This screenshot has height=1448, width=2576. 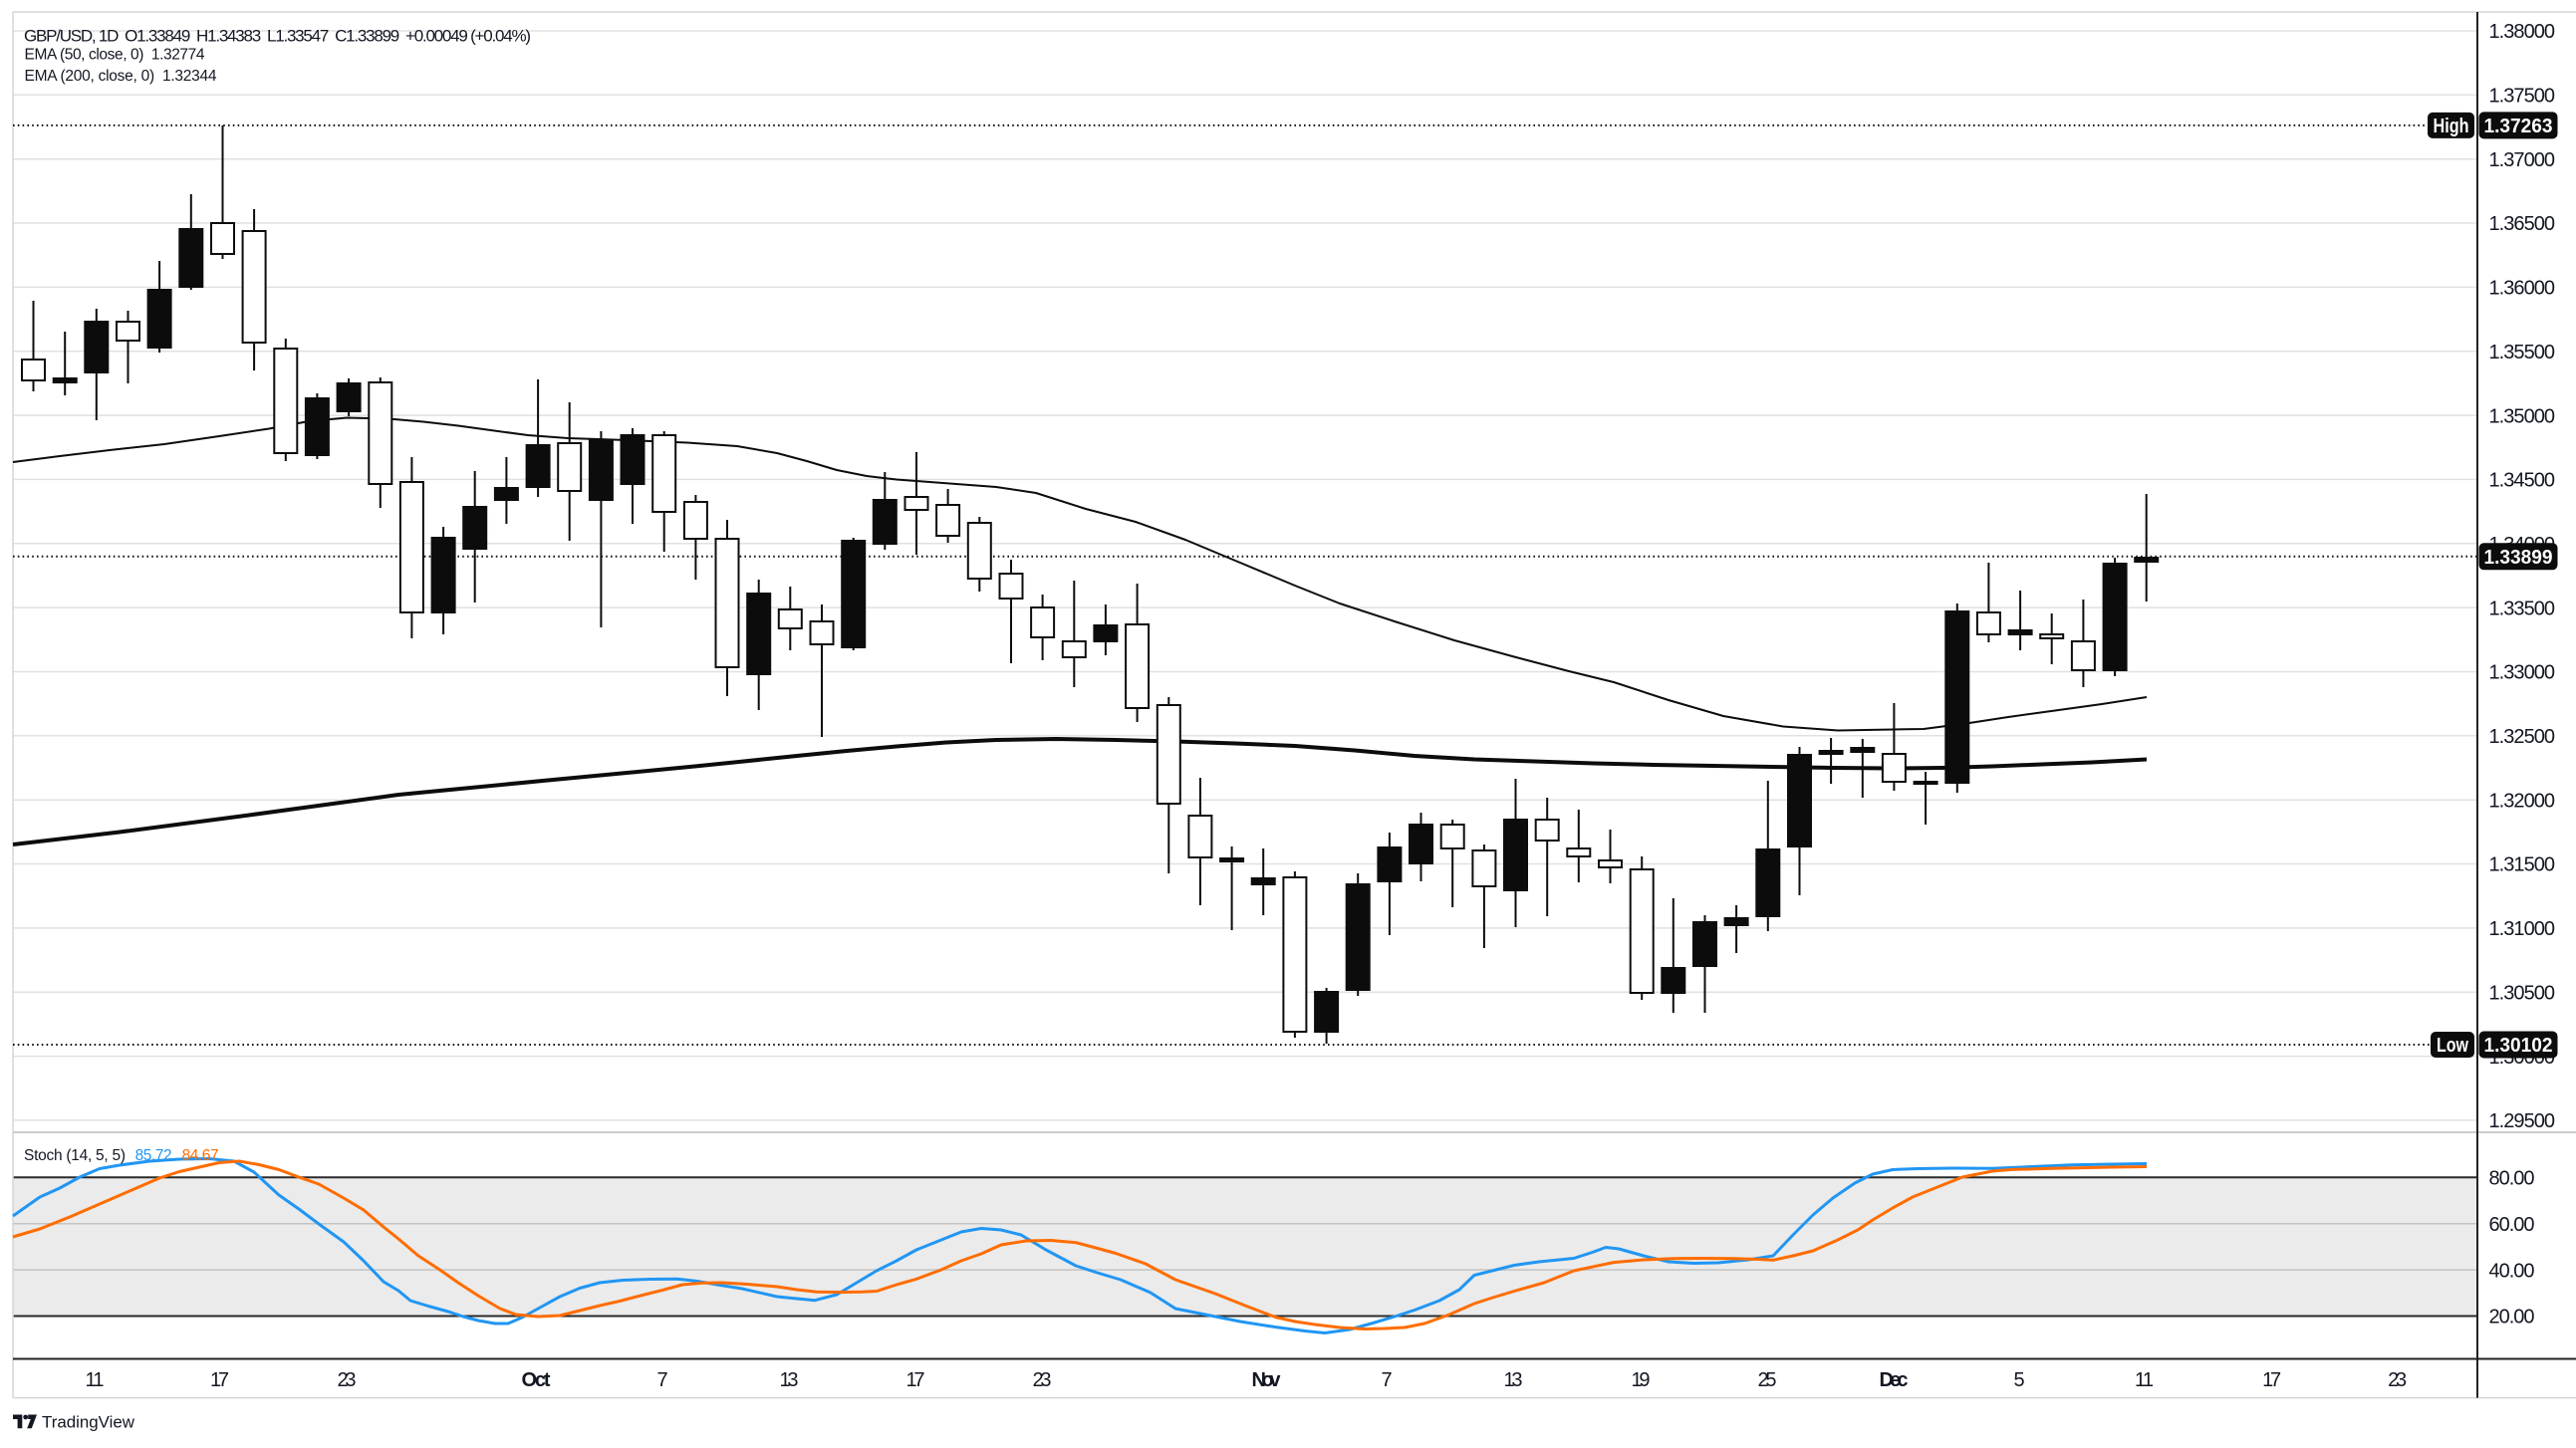 What do you see at coordinates (2451, 126) in the screenshot?
I see `svg-text: High` at bounding box center [2451, 126].